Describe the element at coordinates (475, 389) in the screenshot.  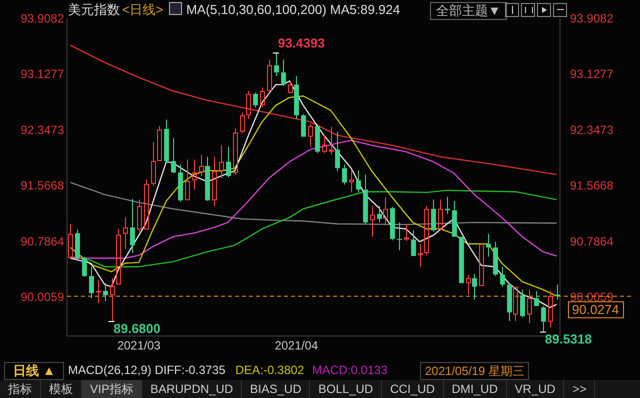
I see `text: DMI_UD` at that location.